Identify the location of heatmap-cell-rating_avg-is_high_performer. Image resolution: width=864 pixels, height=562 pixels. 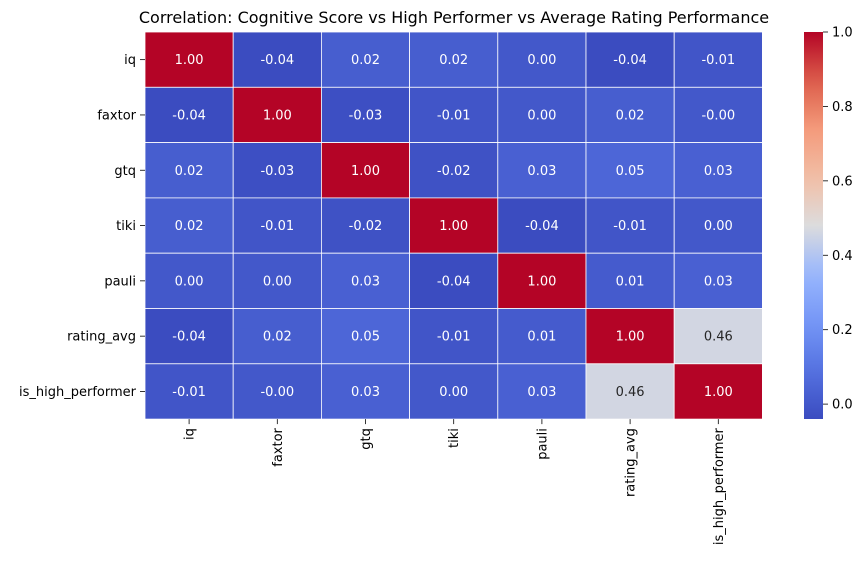
(718, 336).